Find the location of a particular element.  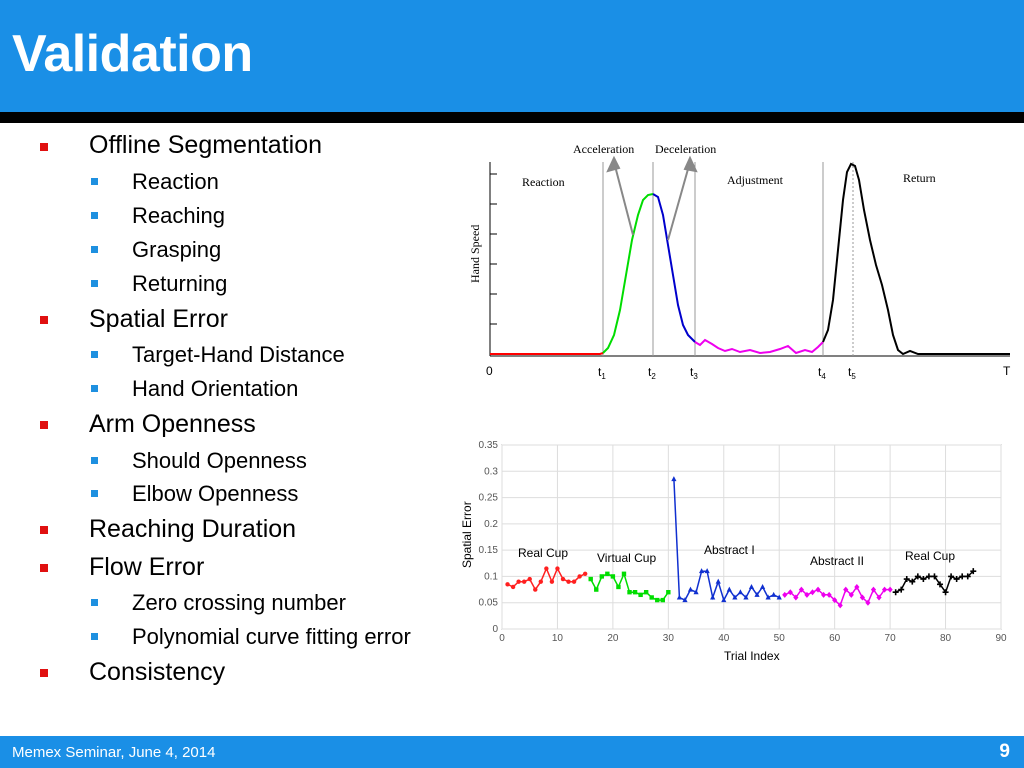

x-tick-label: 60 is located at coordinates (835, 638).